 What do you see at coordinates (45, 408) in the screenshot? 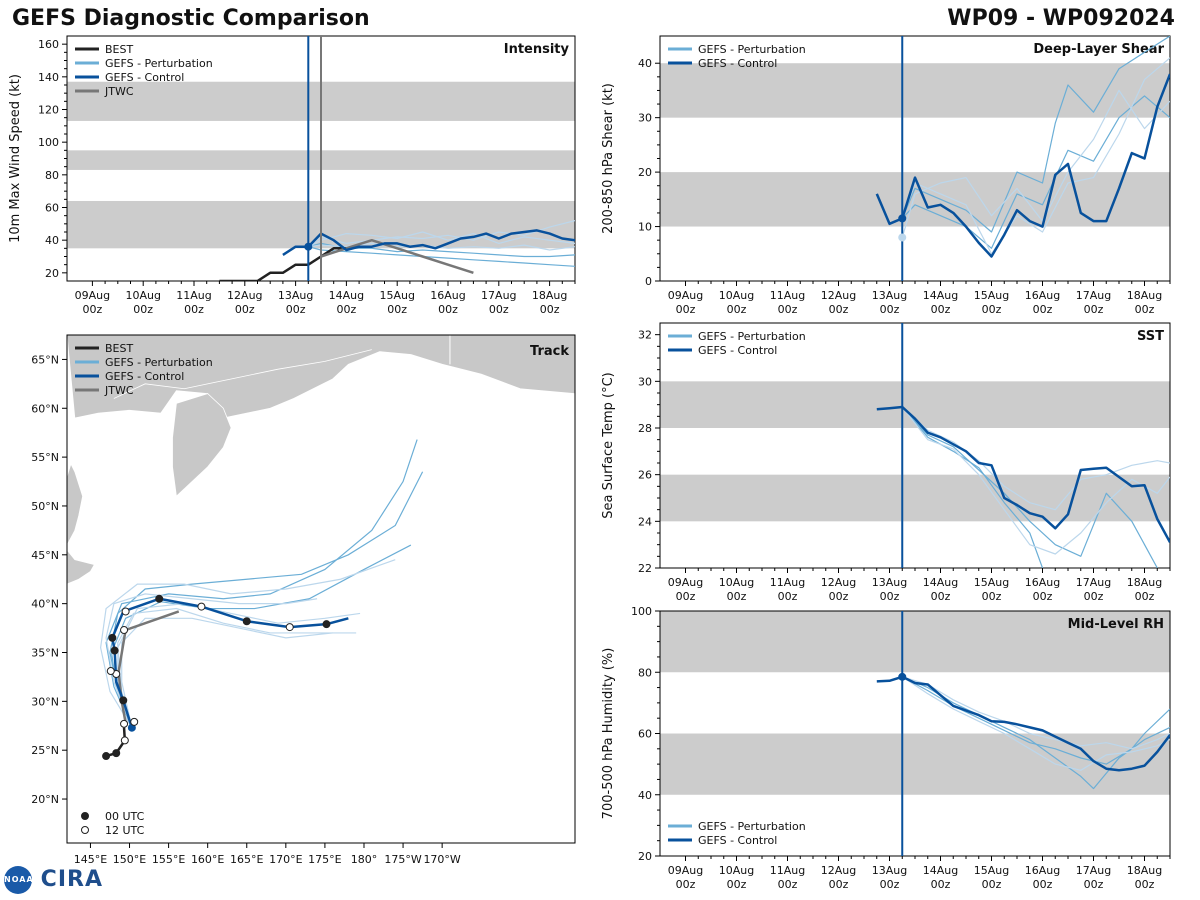
I see `lat-tick-label: 60°N` at bounding box center [45, 408].